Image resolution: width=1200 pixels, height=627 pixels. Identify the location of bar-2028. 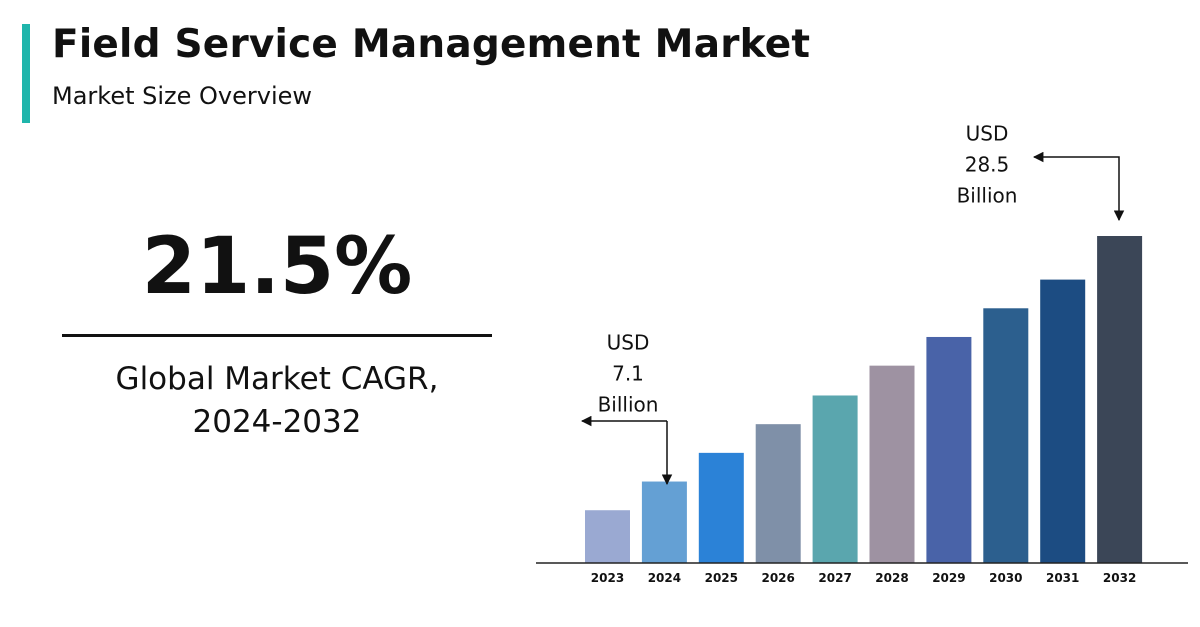
(892, 464).